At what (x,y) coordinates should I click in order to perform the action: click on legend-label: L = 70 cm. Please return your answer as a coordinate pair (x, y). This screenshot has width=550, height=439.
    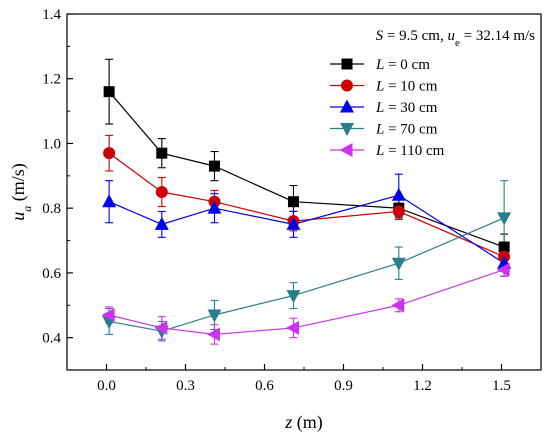
    Looking at the image, I should click on (406, 130).